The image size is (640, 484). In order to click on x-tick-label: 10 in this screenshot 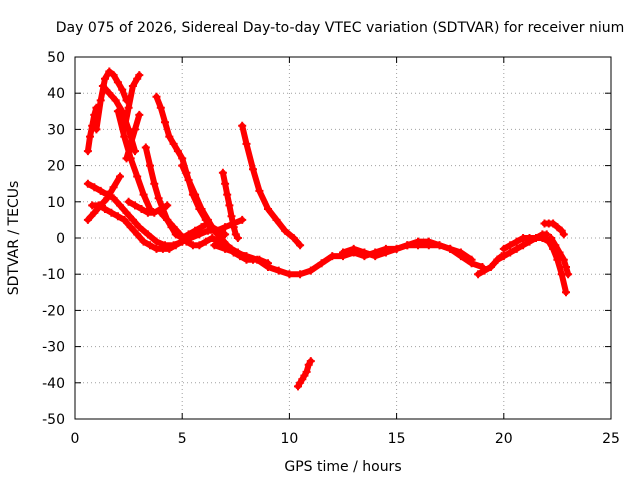, I will do `click(289, 439)`.